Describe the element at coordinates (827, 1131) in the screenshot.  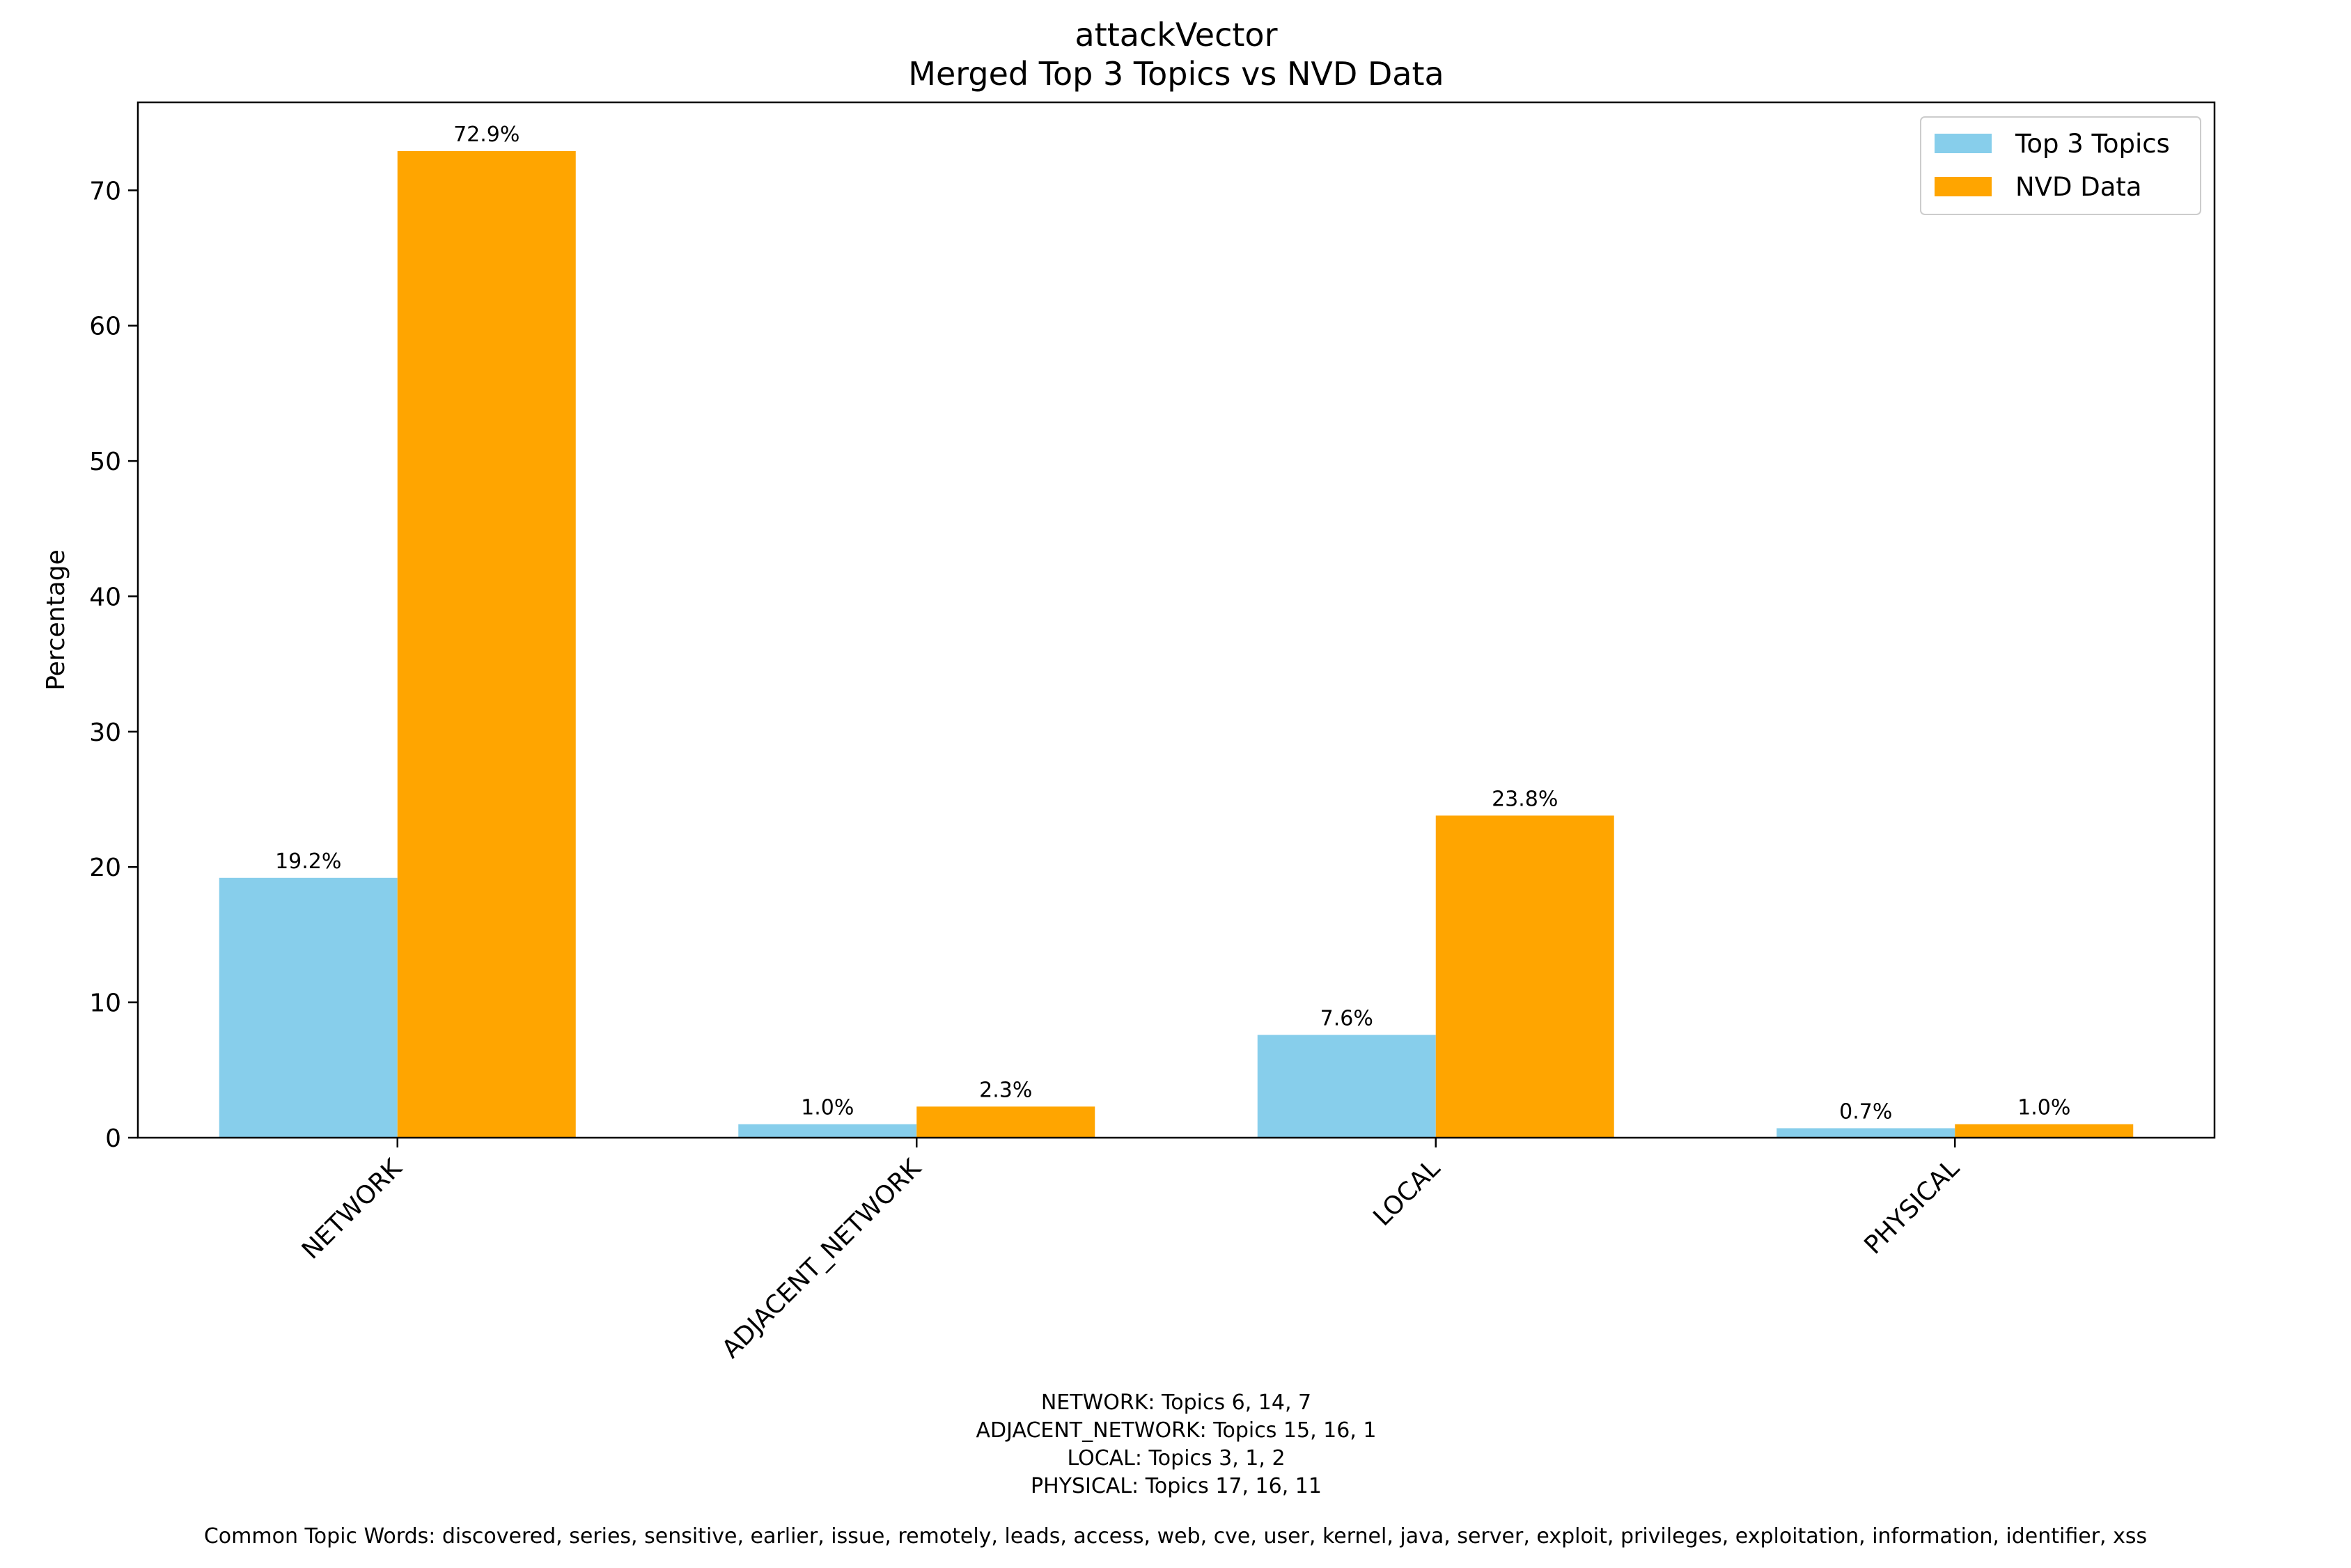
I see `bar-top3-adjacent_network` at that location.